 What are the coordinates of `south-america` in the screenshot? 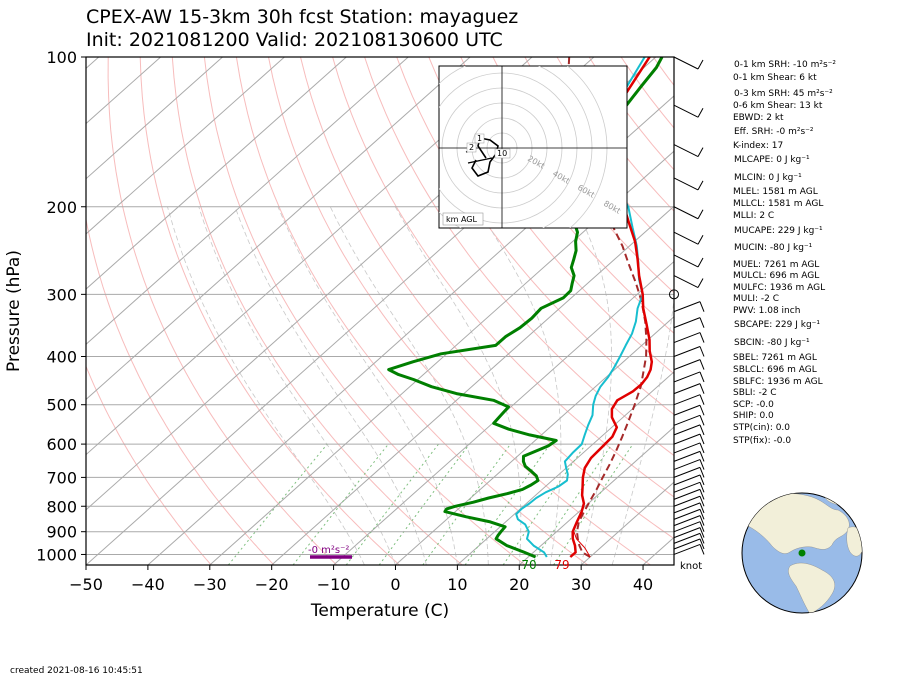 It's located at (811, 587).